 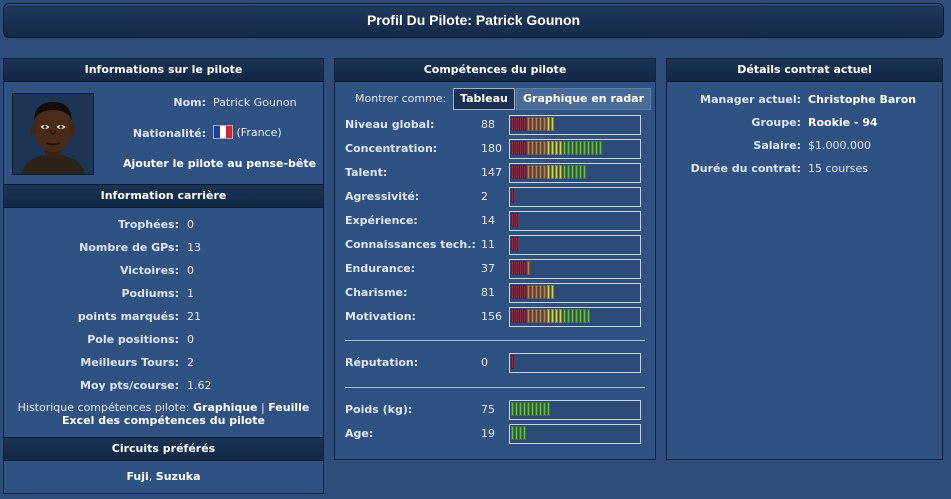 What do you see at coordinates (137, 476) in the screenshot?
I see `circuit-fuji: Fuji` at bounding box center [137, 476].